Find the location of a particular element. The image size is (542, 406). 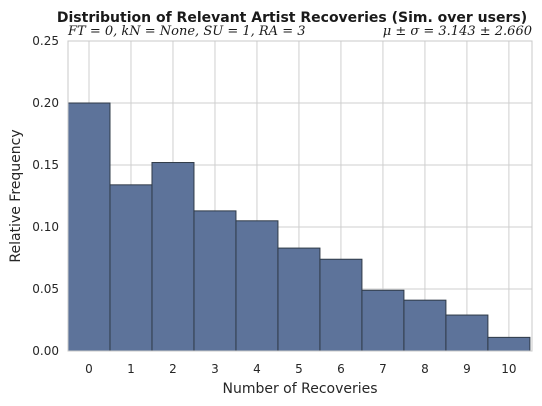

x-tick-label: 5 is located at coordinates (299, 369).